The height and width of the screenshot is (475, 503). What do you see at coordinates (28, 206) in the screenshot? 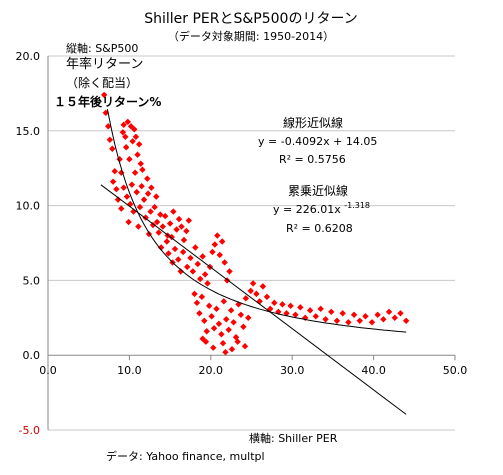
I see `y-tick-label: 10.0` at bounding box center [28, 206].